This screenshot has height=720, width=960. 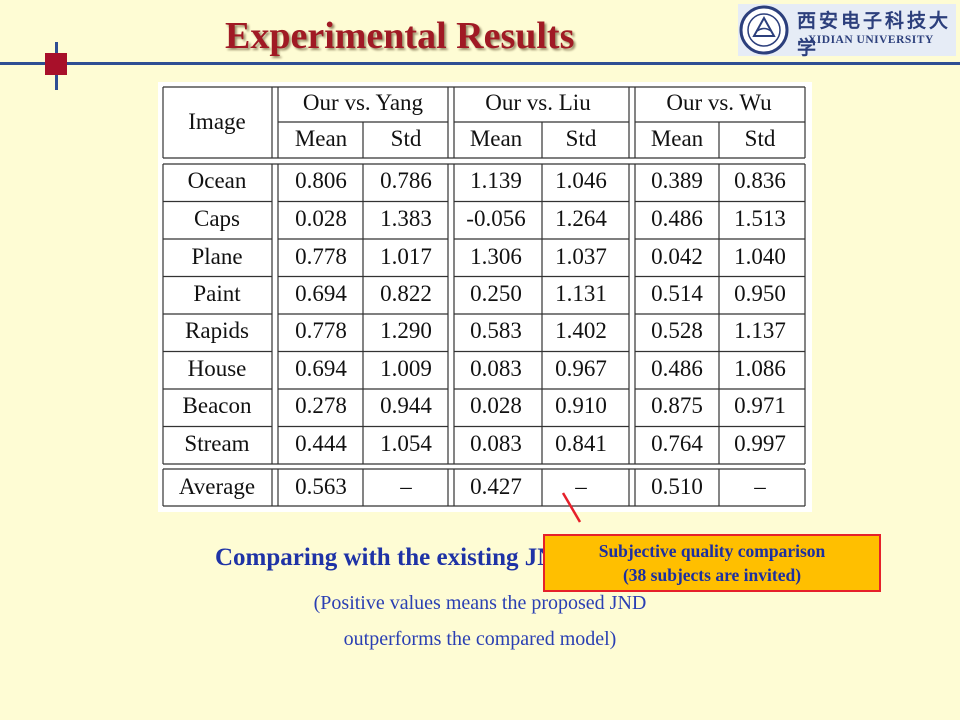 I want to click on table-cell: 1.040, so click(x=760, y=256).